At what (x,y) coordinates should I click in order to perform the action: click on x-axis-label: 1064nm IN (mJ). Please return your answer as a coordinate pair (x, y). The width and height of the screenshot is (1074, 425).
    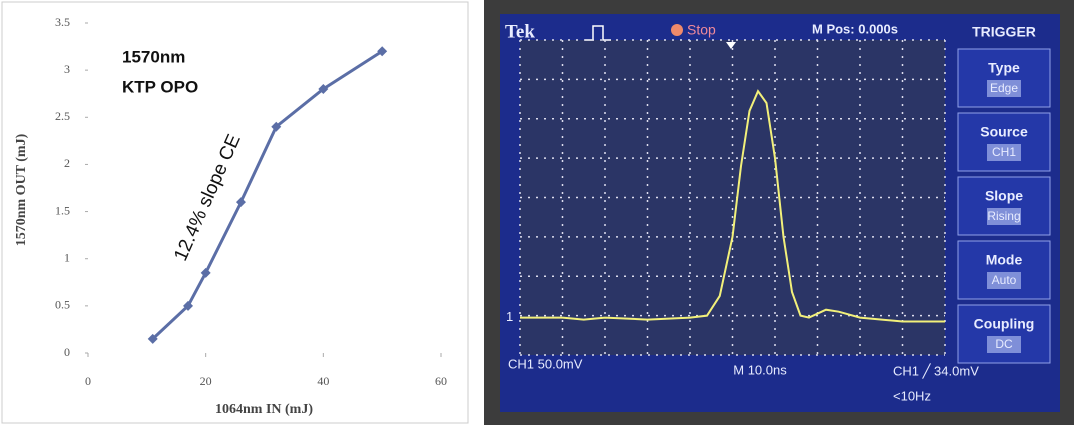
    Looking at the image, I should click on (264, 409).